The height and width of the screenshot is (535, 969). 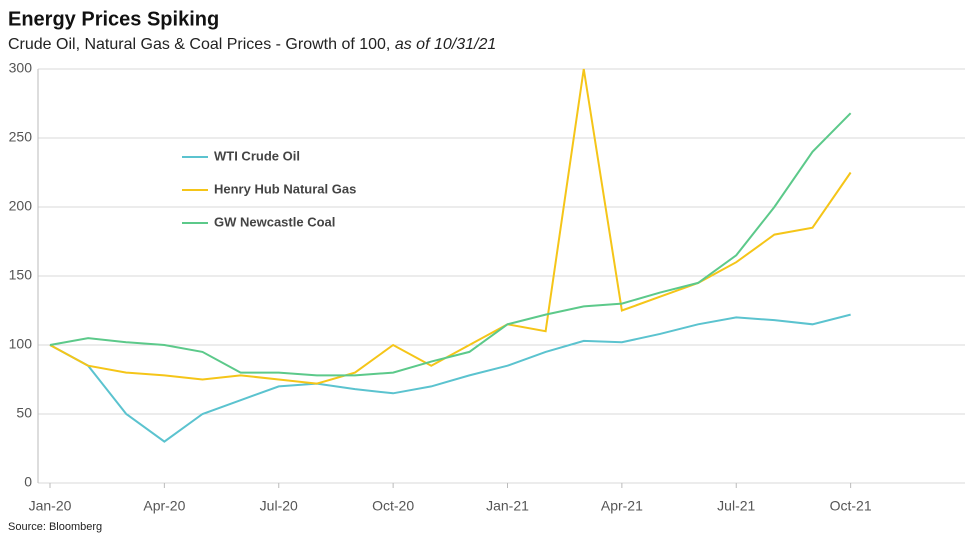 What do you see at coordinates (28, 482) in the screenshot?
I see `y-tick-label: 0` at bounding box center [28, 482].